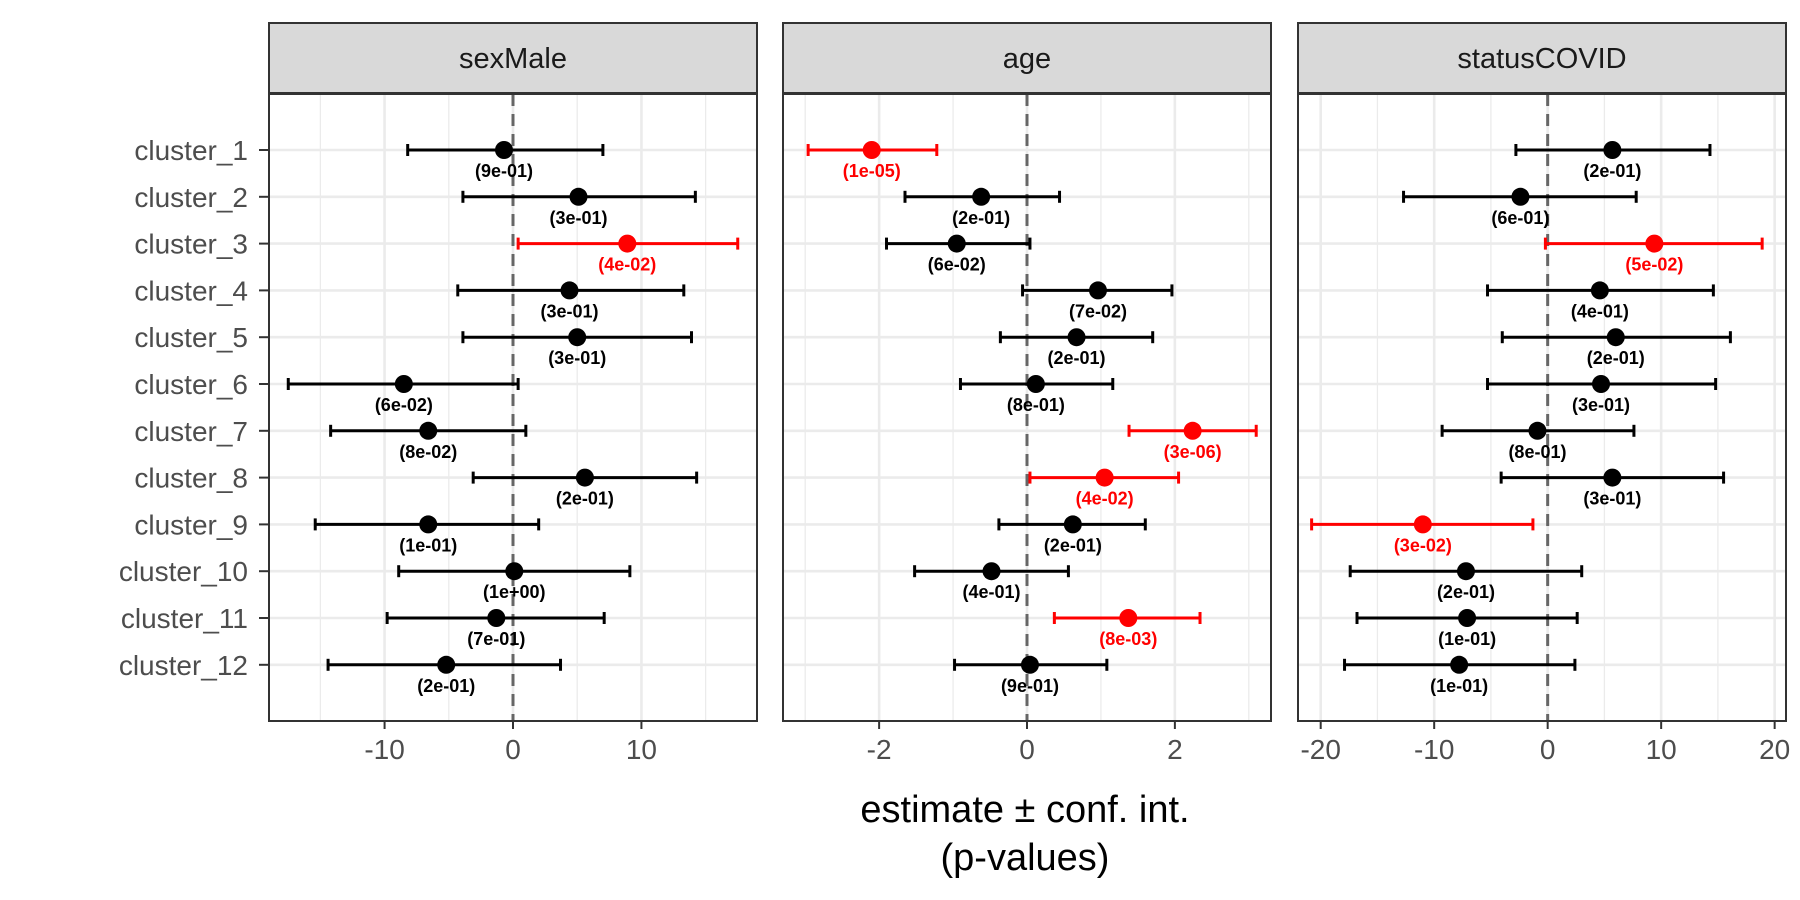  I want to click on estimate-row: (3e-06), so click(1192, 441).